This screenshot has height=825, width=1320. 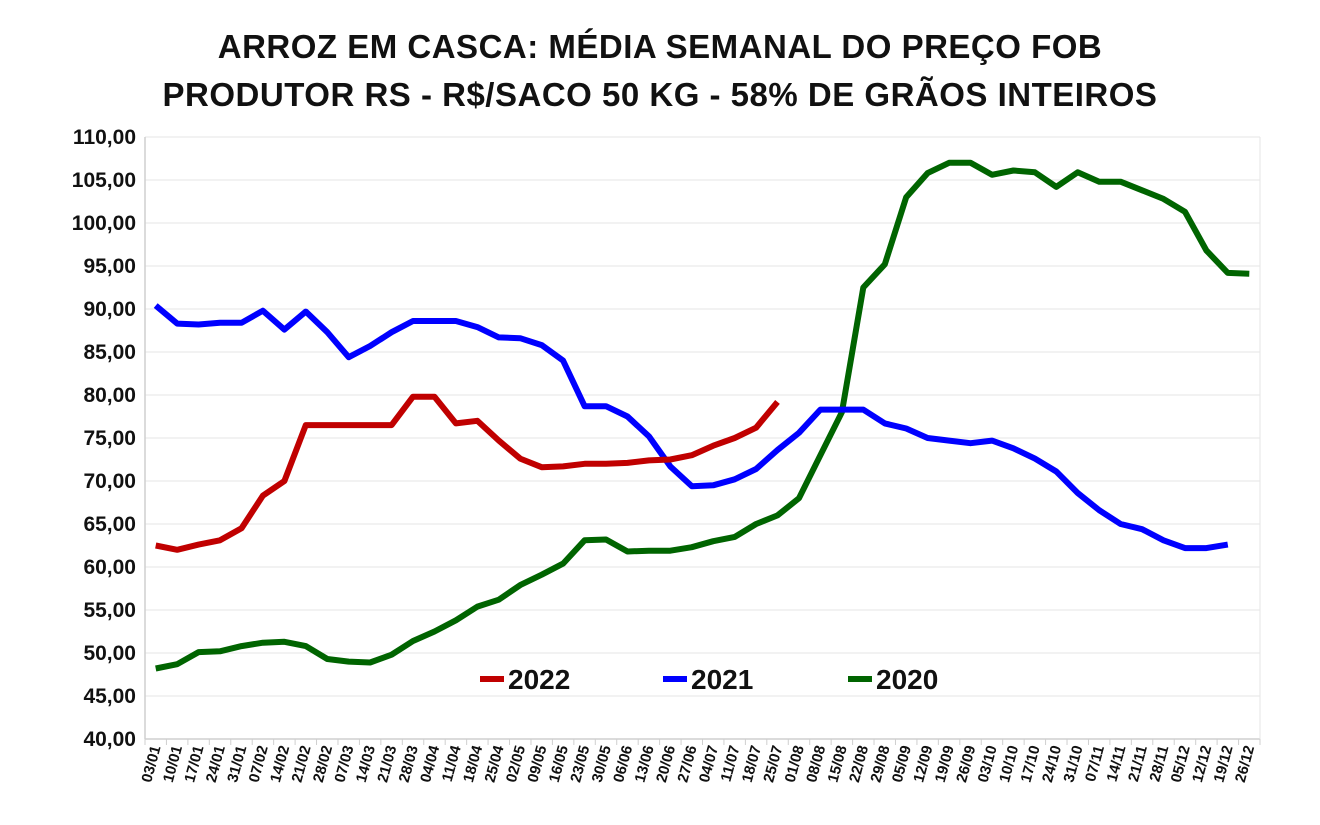 What do you see at coordinates (109, 266) in the screenshot?
I see `y-tick-label: 95,00` at bounding box center [109, 266].